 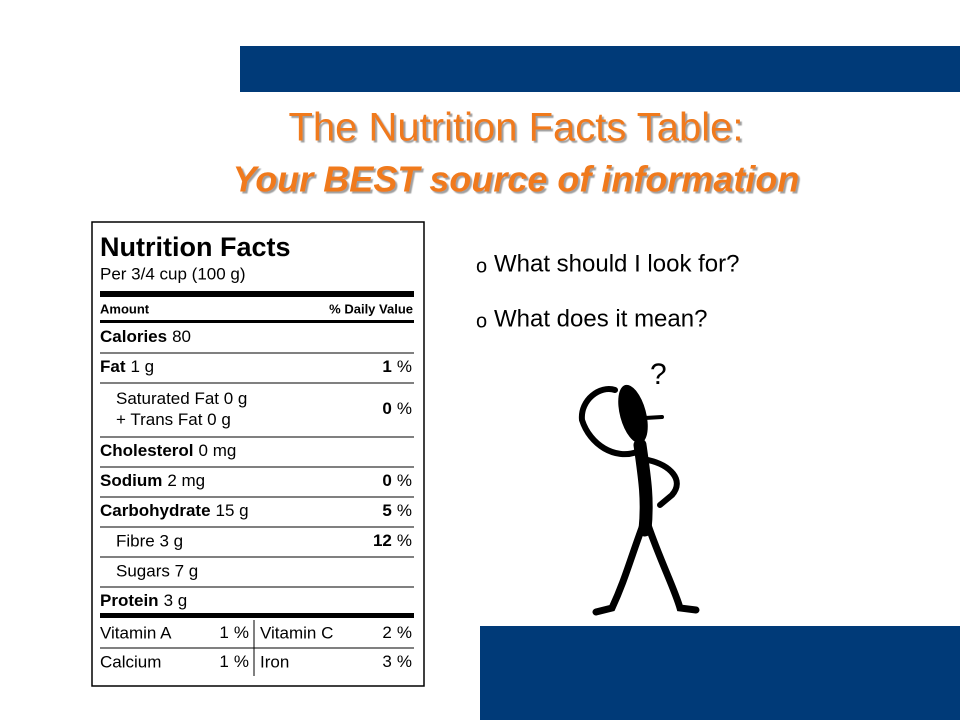 I want to click on question-mark: ?, so click(x=658, y=374).